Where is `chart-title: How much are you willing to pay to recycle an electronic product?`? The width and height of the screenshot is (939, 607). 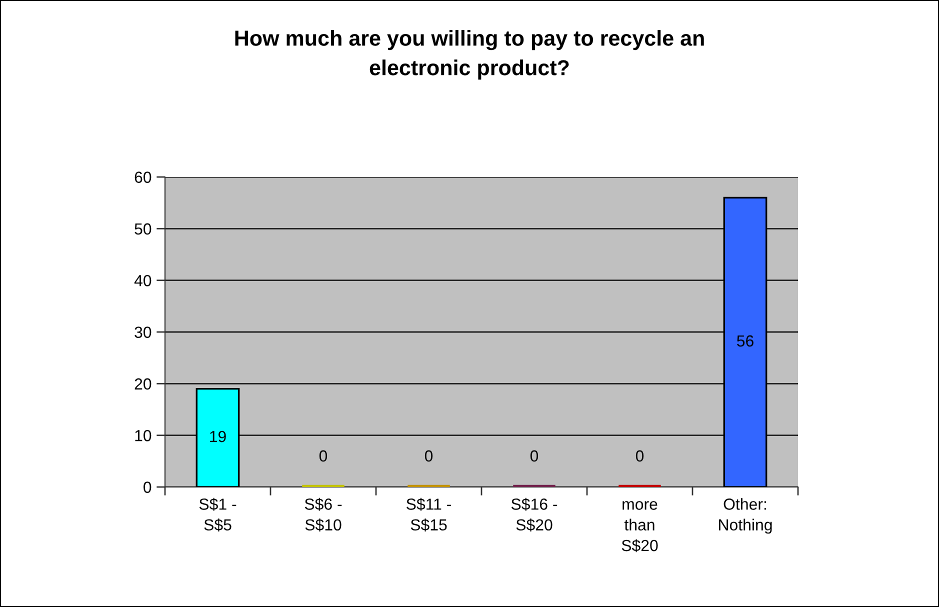
chart-title: How much are you willing to pay to recycle an electronic product? is located at coordinates (469, 55).